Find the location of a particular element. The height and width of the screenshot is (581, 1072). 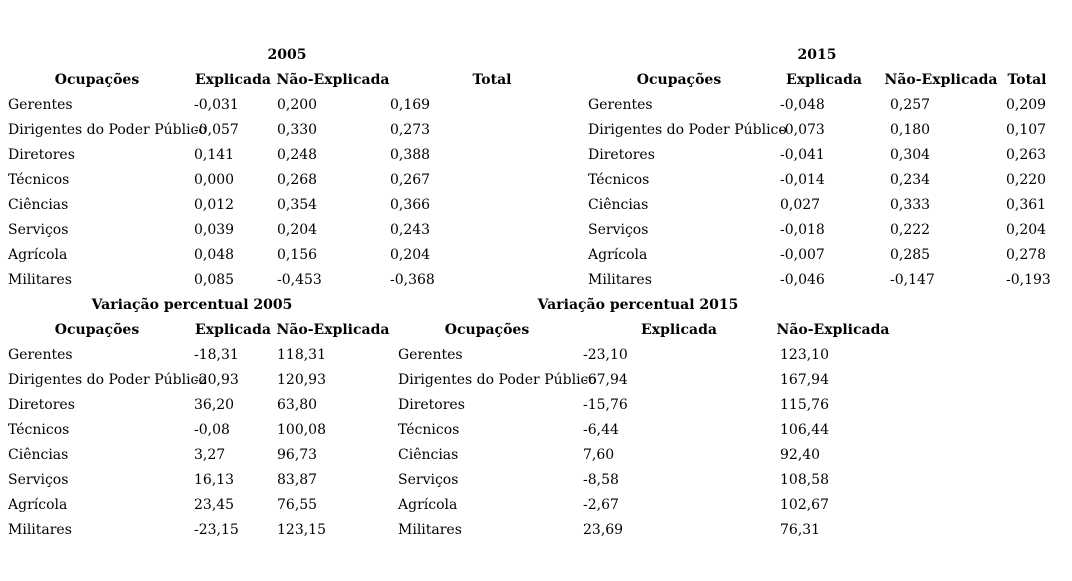

cell-value: 106,44 is located at coordinates (804, 429).